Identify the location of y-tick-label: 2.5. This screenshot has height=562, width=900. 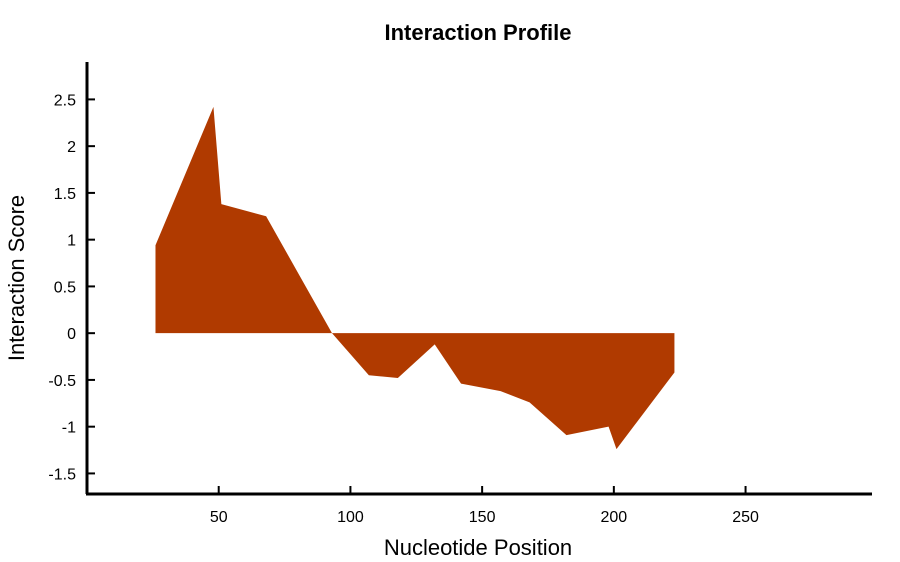
(65, 100).